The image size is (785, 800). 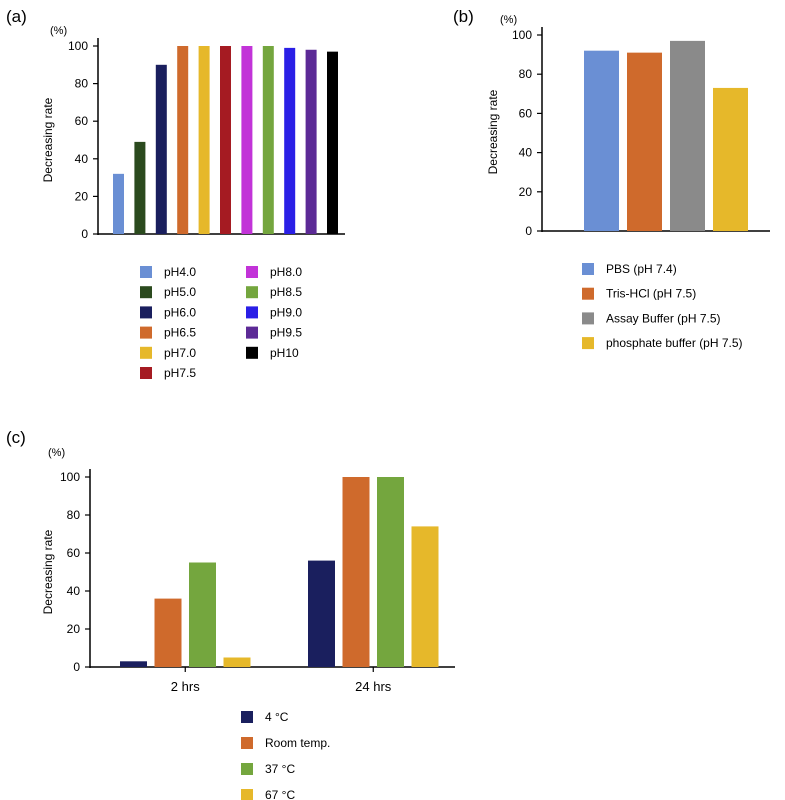 What do you see at coordinates (651, 294) in the screenshot?
I see `legend-label: Tris-HCl (pH 7.5)` at bounding box center [651, 294].